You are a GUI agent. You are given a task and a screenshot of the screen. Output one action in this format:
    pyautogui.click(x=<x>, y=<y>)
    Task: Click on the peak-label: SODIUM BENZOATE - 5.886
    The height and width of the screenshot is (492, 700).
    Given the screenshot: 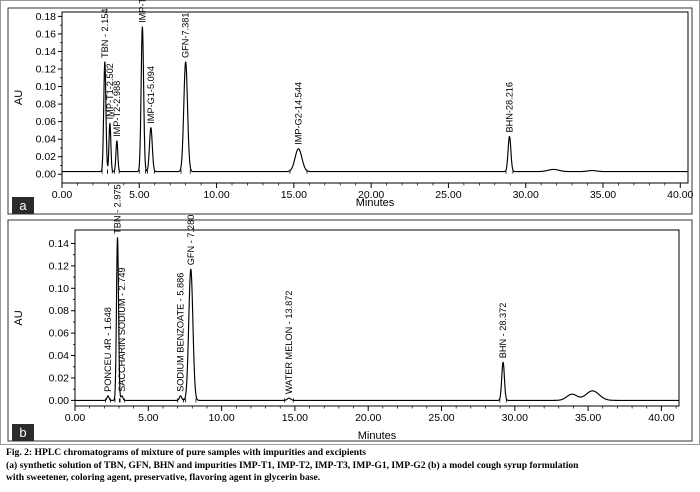 What is the action you would take?
    pyautogui.click(x=181, y=332)
    